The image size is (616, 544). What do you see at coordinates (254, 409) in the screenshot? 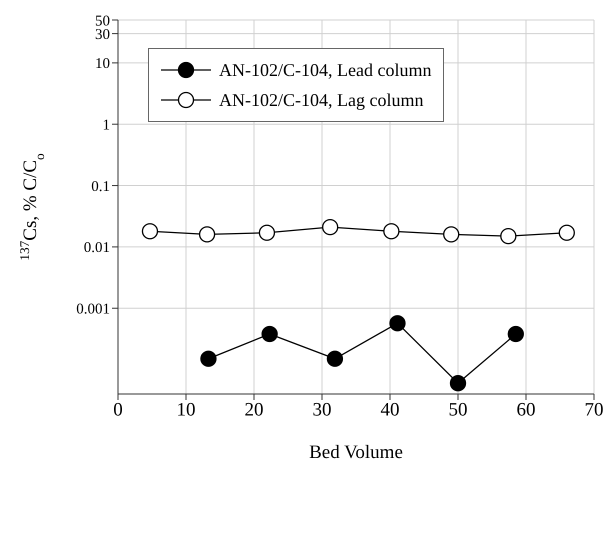
I see `x-tick-label: 20` at bounding box center [254, 409].